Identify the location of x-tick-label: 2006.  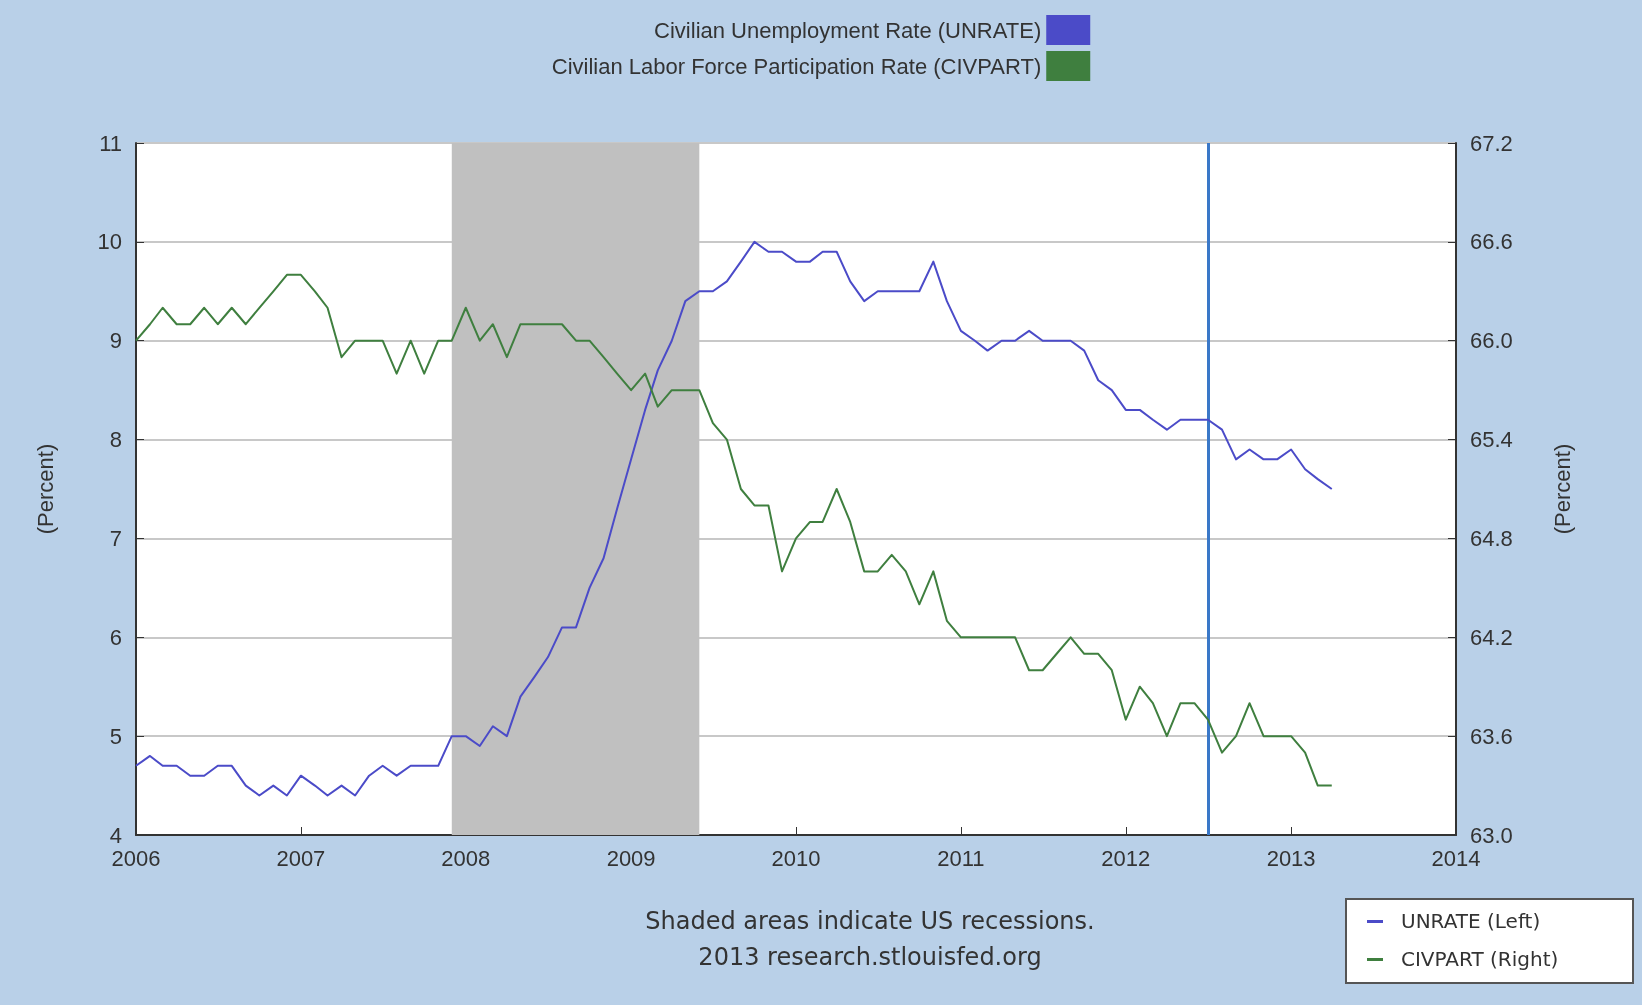
(136, 858).